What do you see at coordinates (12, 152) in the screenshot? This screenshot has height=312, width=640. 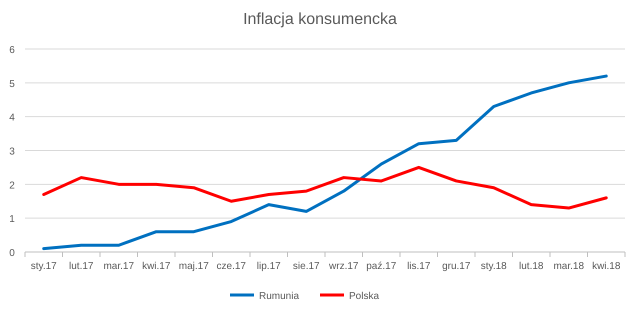 I see `y-tick-label: 3` at bounding box center [12, 152].